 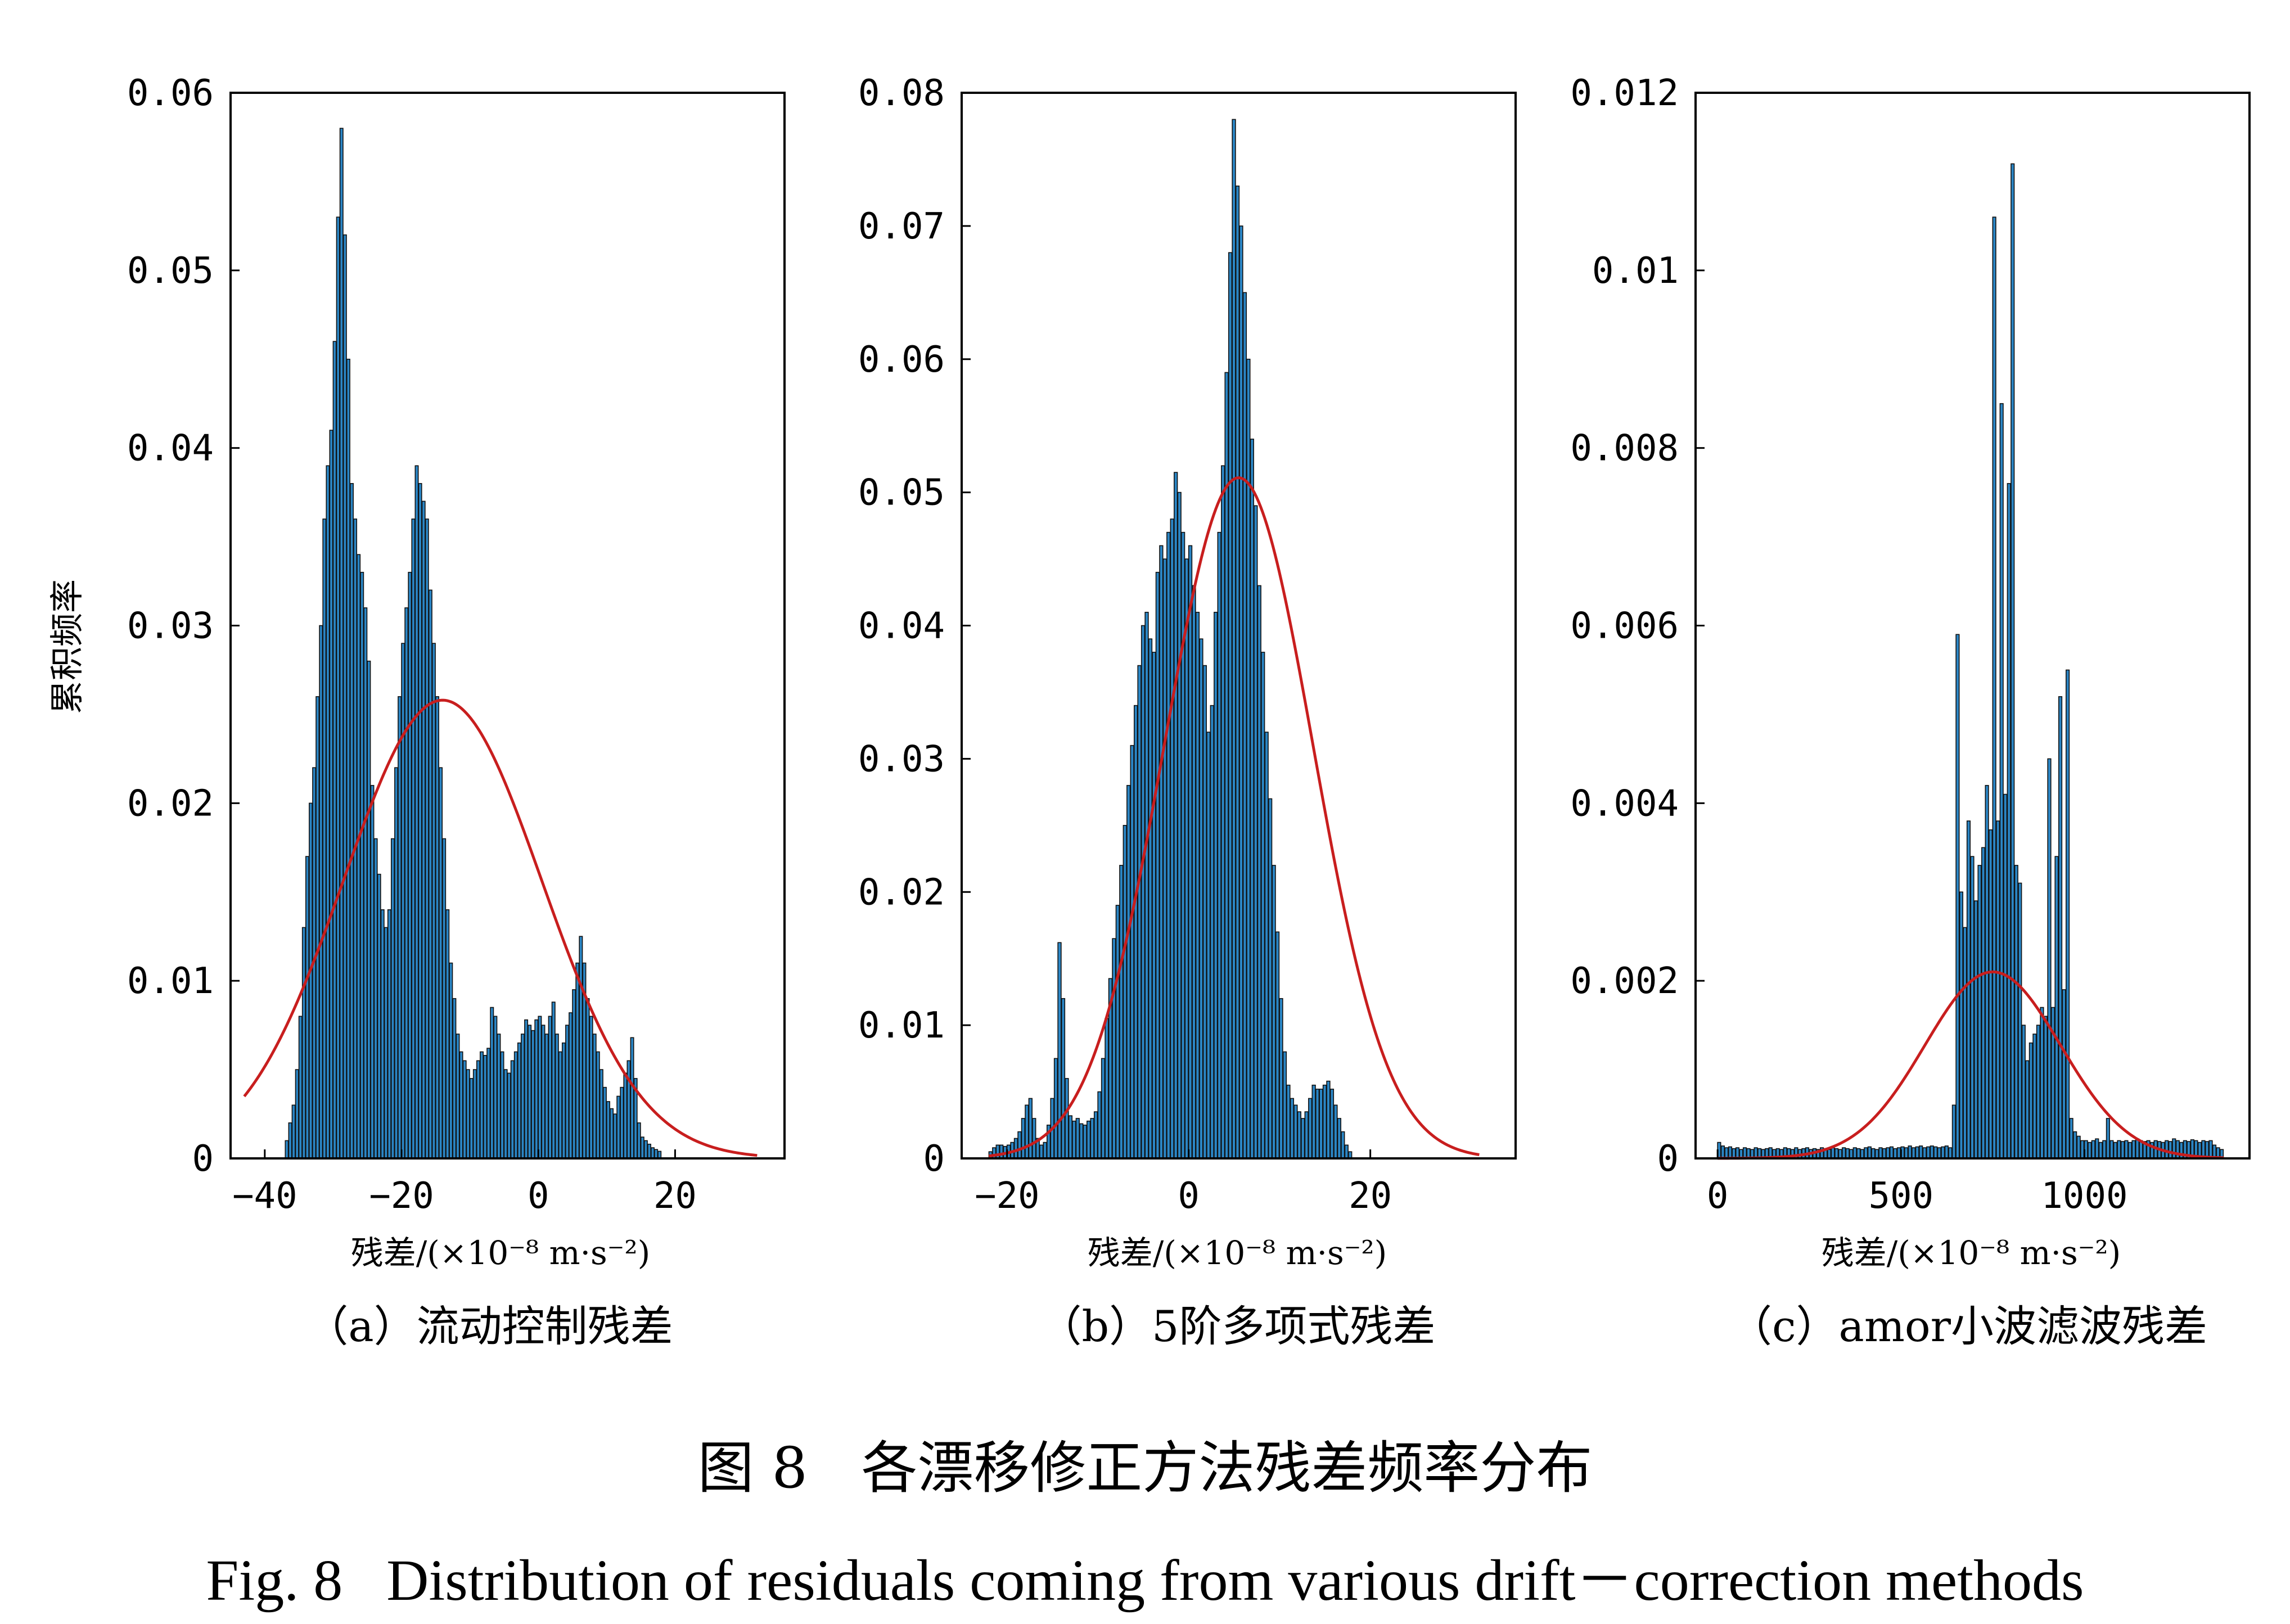 I want to click on y-tick-label: 0.06, so click(x=901, y=360).